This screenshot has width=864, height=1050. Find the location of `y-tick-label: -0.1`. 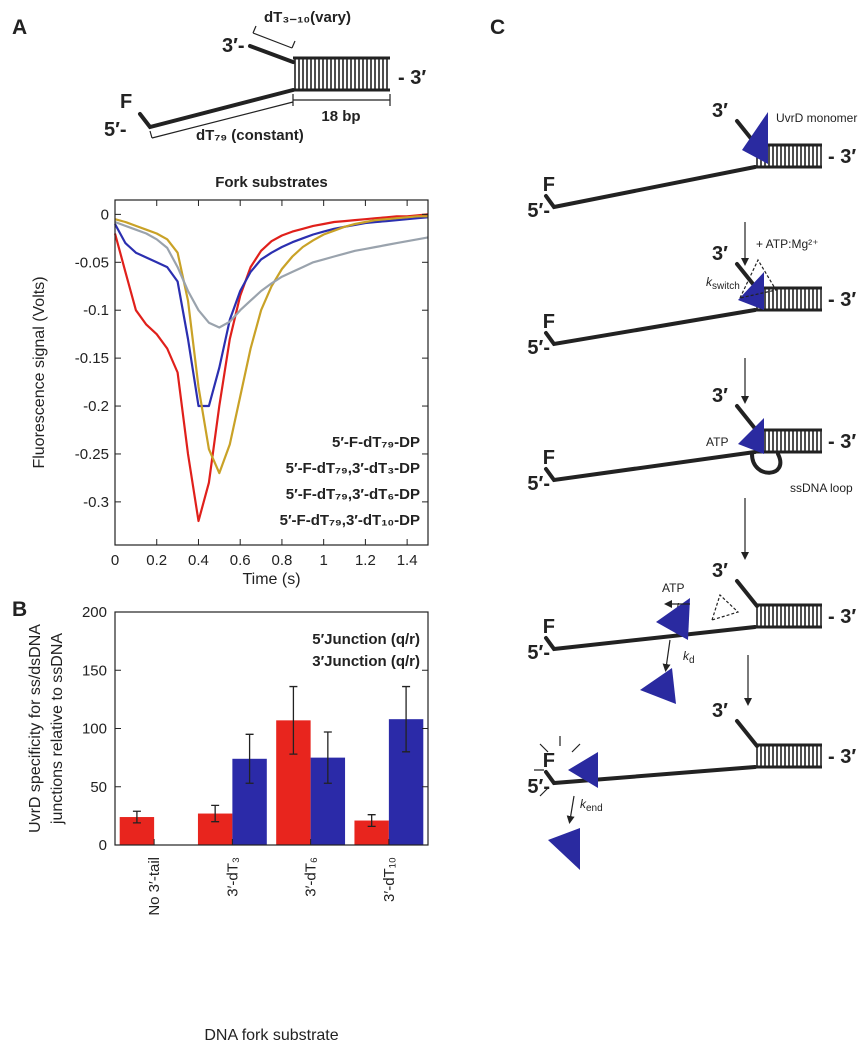

y-tick-label: -0.1 is located at coordinates (96, 310).